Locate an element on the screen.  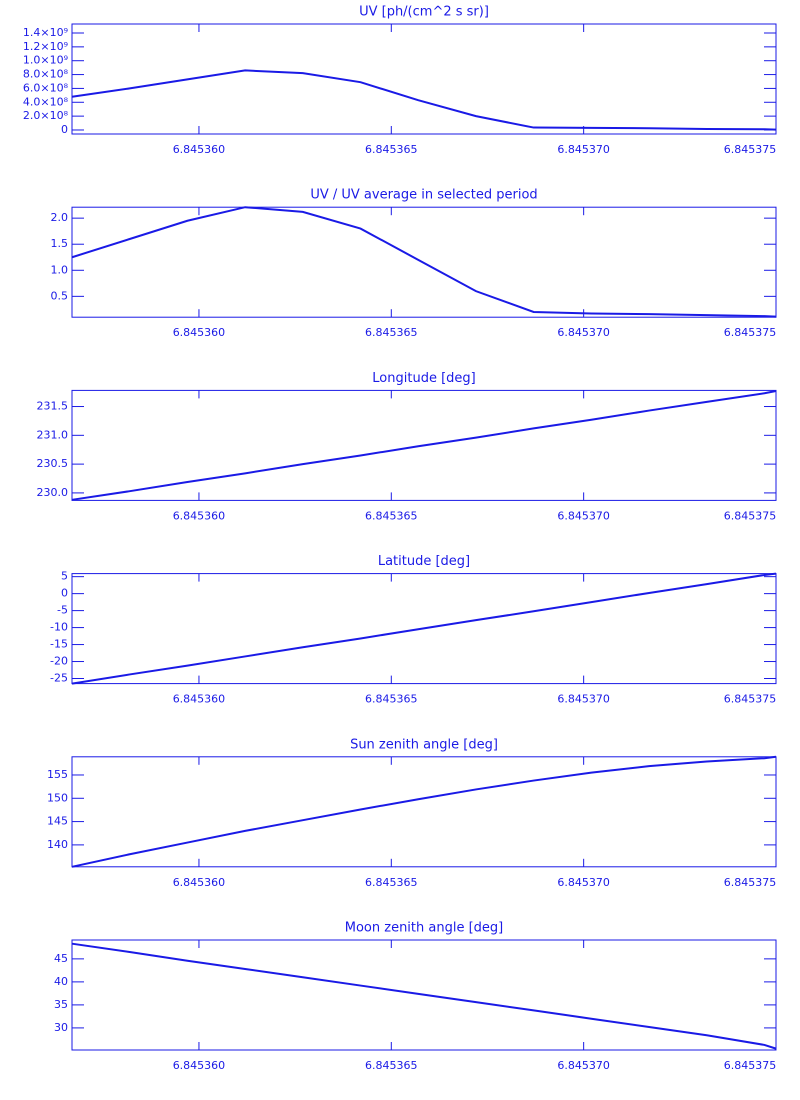
y-tick-label: 1.2×10⁹ is located at coordinates (45, 46).